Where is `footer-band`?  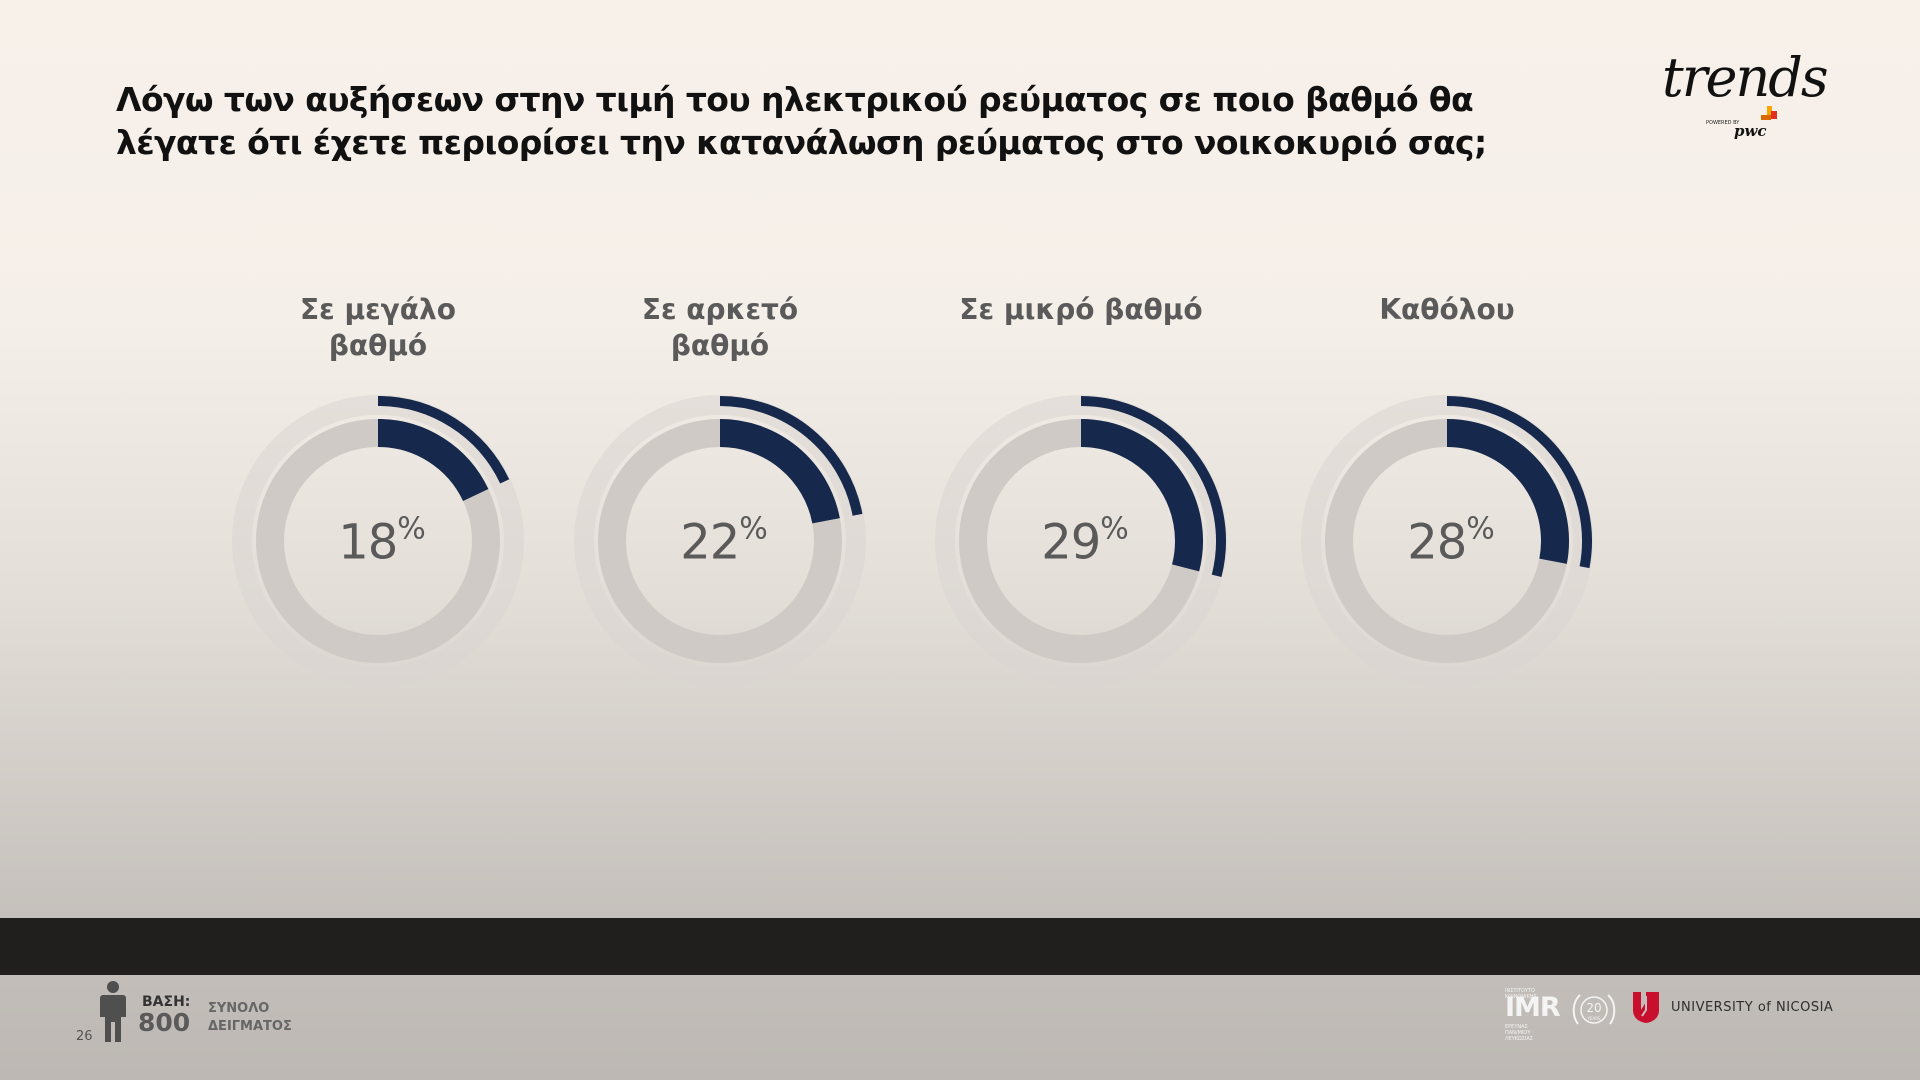
footer-band is located at coordinates (960, 946).